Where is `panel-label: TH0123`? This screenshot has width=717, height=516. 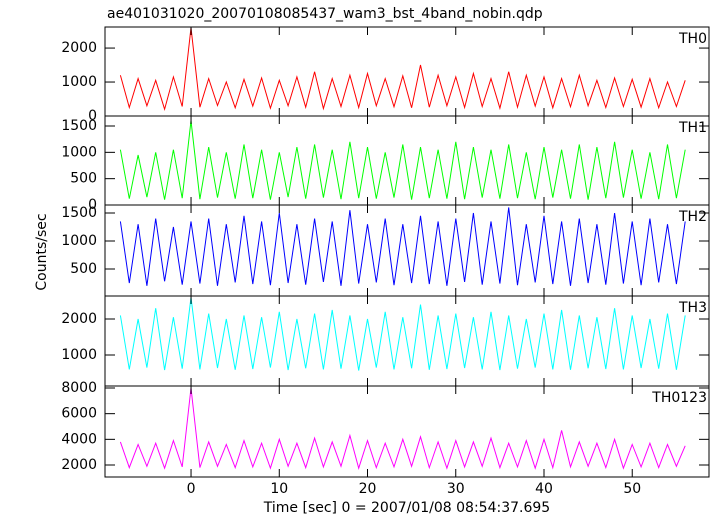 panel-label: TH0123 is located at coordinates (679, 398).